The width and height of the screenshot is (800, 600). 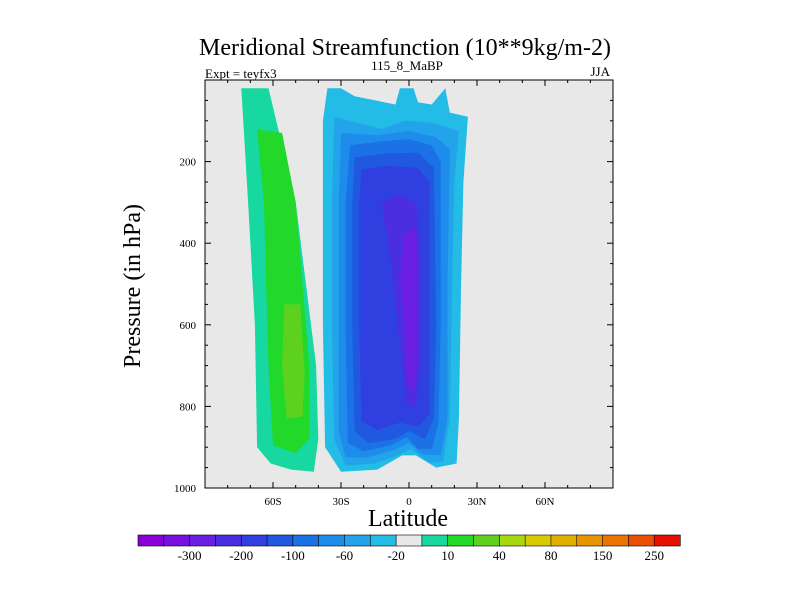 I want to click on x-tick-label: 0, so click(x=409, y=502).